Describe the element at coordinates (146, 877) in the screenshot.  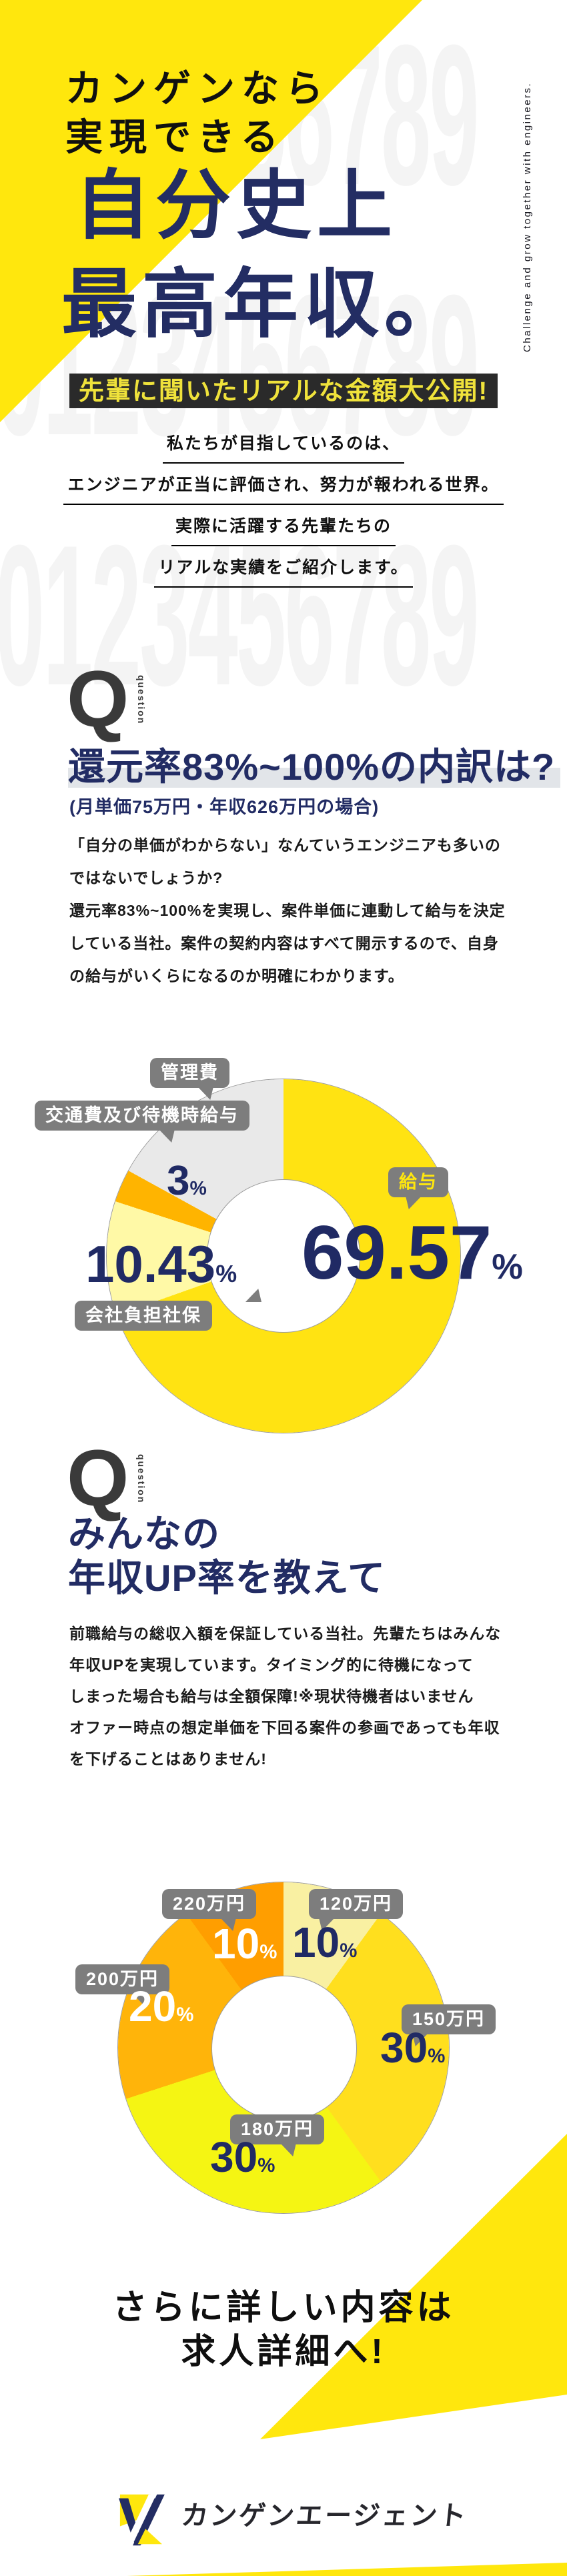
I see `q1-paragraph-line: ではないでしょうか?` at that location.